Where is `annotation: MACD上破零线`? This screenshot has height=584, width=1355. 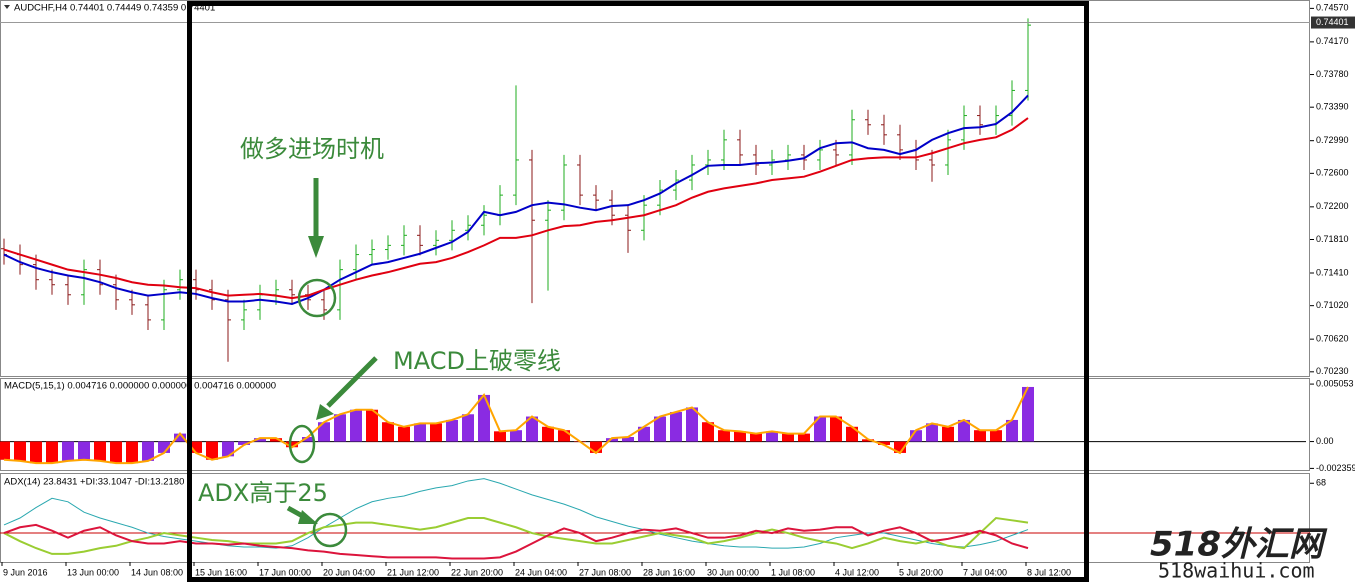 annotation: MACD上破零线 is located at coordinates (477, 361).